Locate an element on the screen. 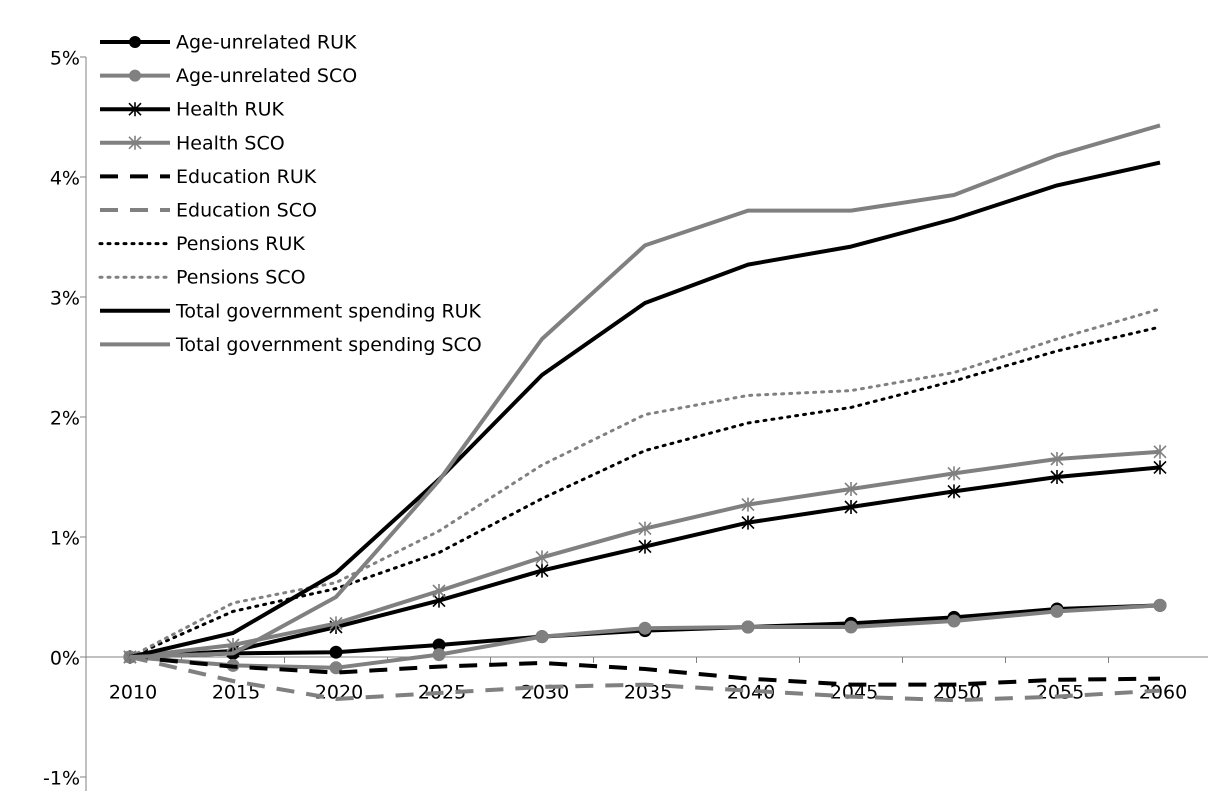  legend-item: Health SCO is located at coordinates (192, 143).